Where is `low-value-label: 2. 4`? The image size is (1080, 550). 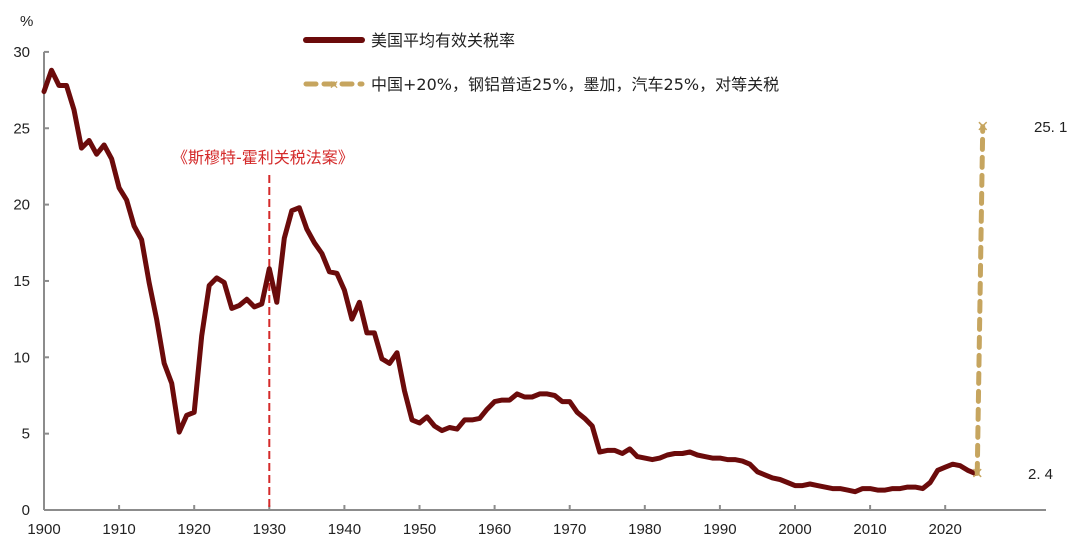
low-value-label: 2. 4 is located at coordinates (1040, 474).